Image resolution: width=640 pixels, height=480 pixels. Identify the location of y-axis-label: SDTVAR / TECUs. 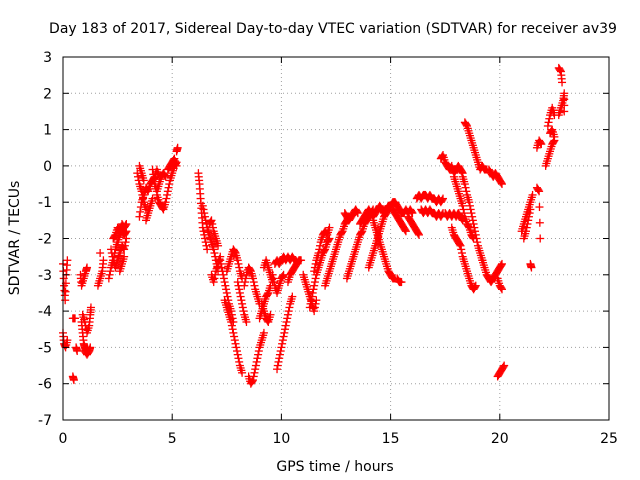
(15, 238).